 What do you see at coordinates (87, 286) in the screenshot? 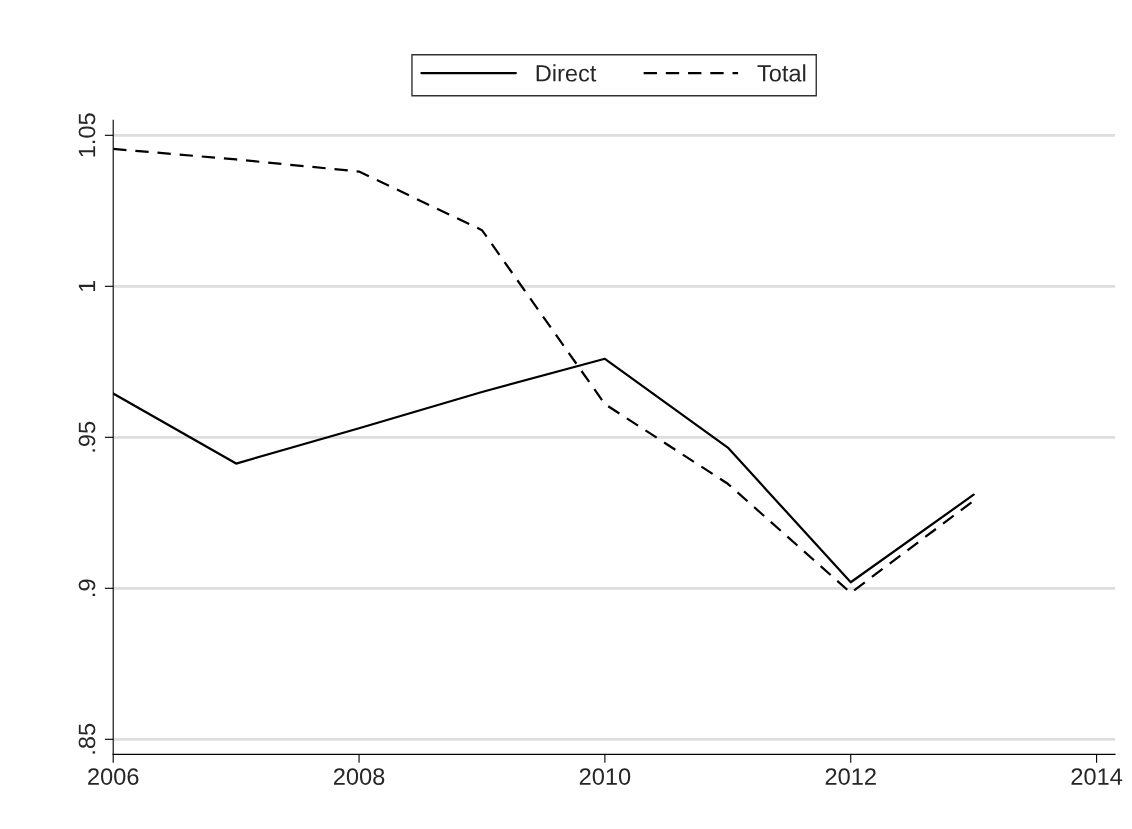
I see `y-tick-label: 1` at bounding box center [87, 286].